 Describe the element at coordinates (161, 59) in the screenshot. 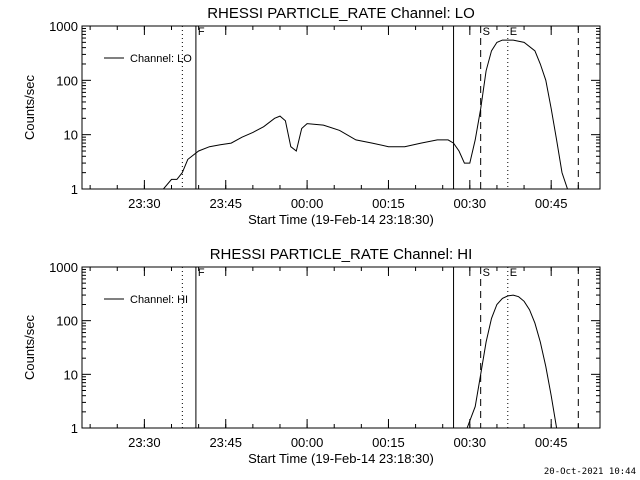

I see `panel1-legend-label: Channel: LO` at that location.